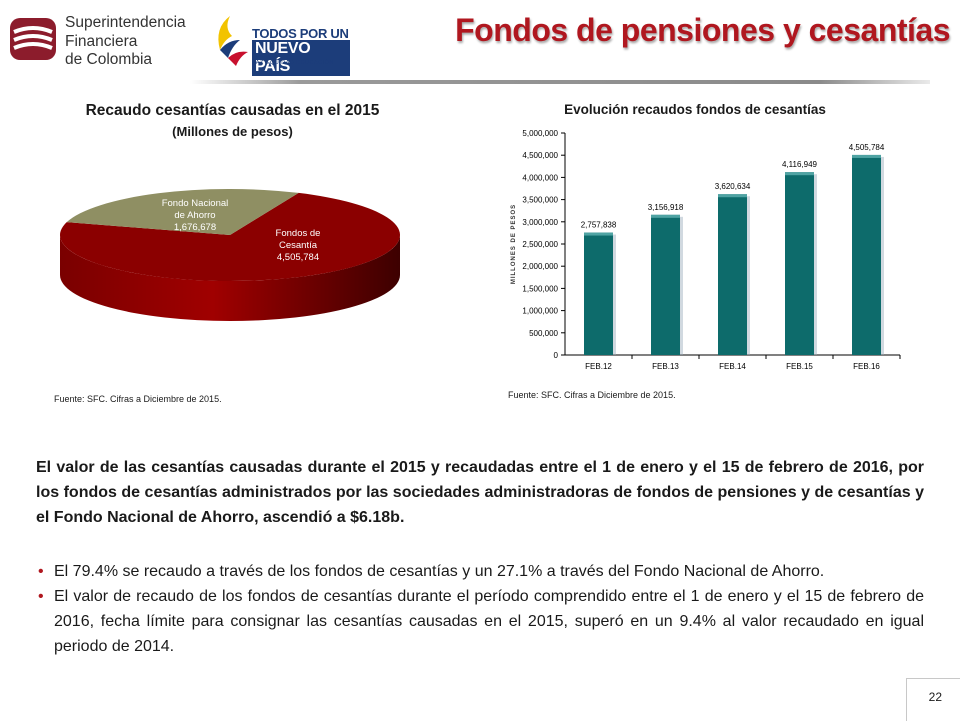 Image resolution: width=960 pixels, height=721 pixels. What do you see at coordinates (233, 41) in the screenshot?
I see `colombia-flag-swoosh-icon` at bounding box center [233, 41].